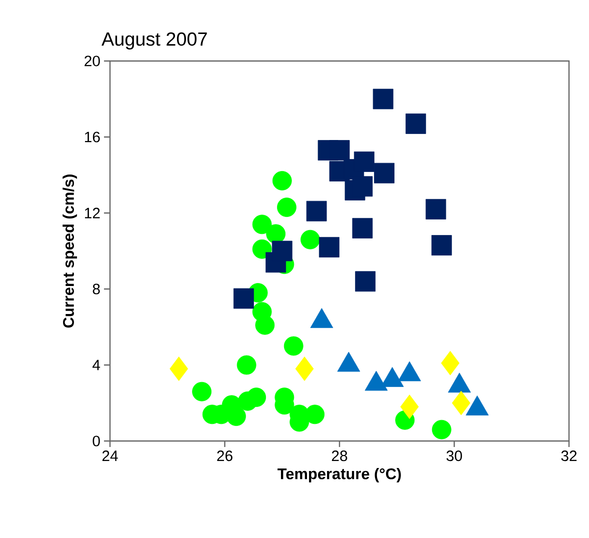  Describe the element at coordinates (339, 475) in the screenshot. I see `x-axis-title: Temperature (°C)` at that location.